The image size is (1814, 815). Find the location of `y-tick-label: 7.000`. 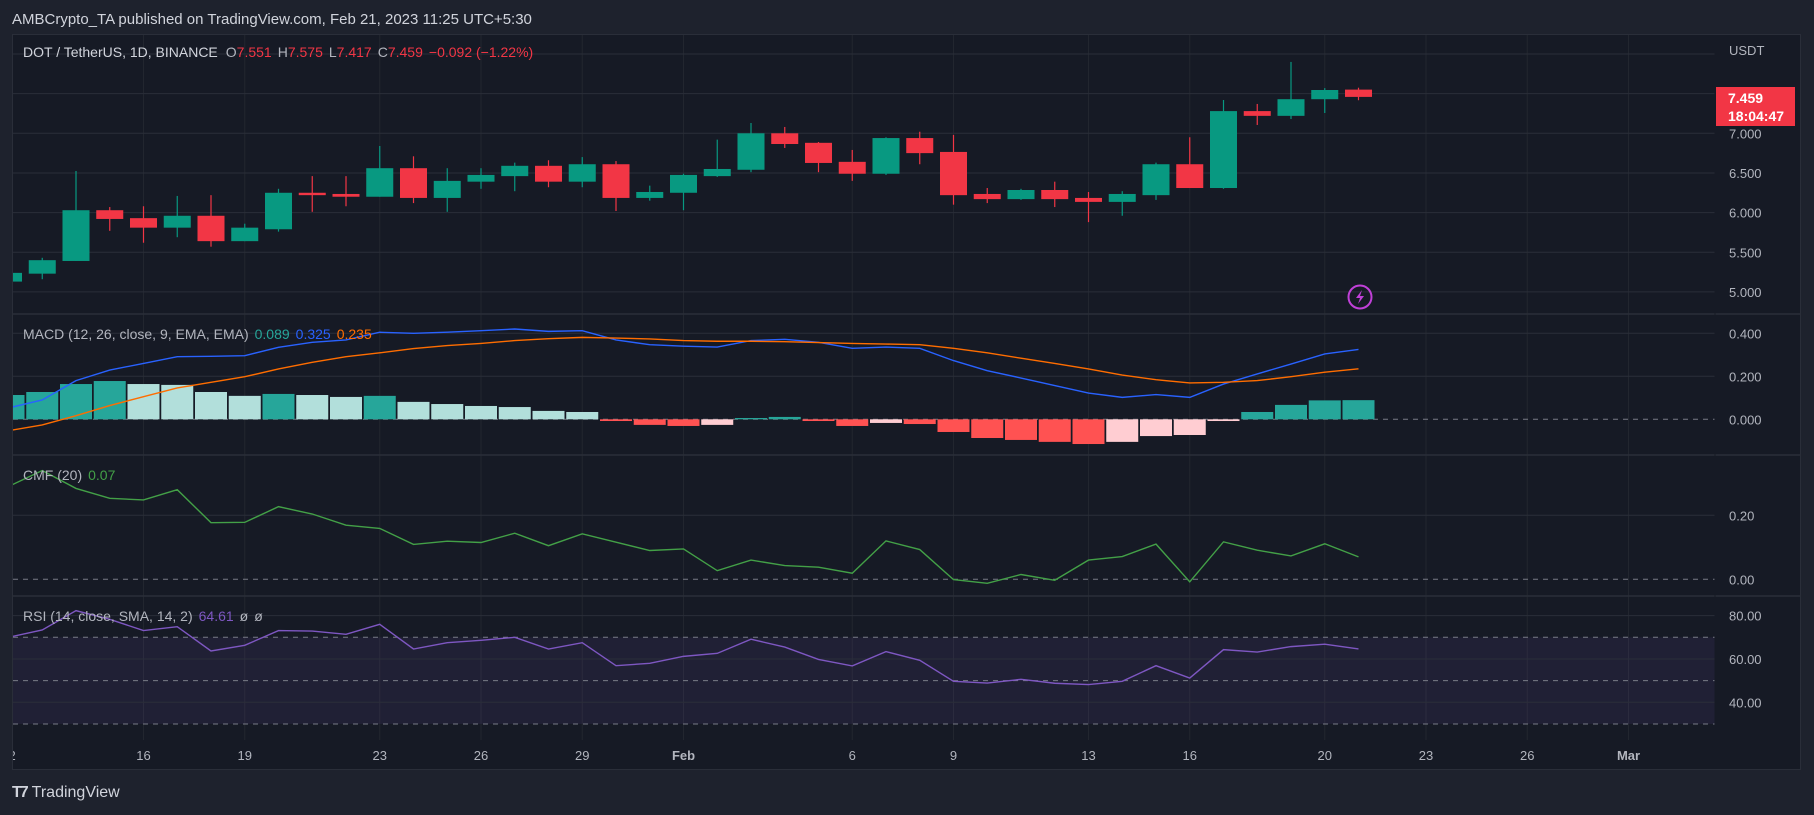

y-tick-label: 7.000 is located at coordinates (1745, 133).